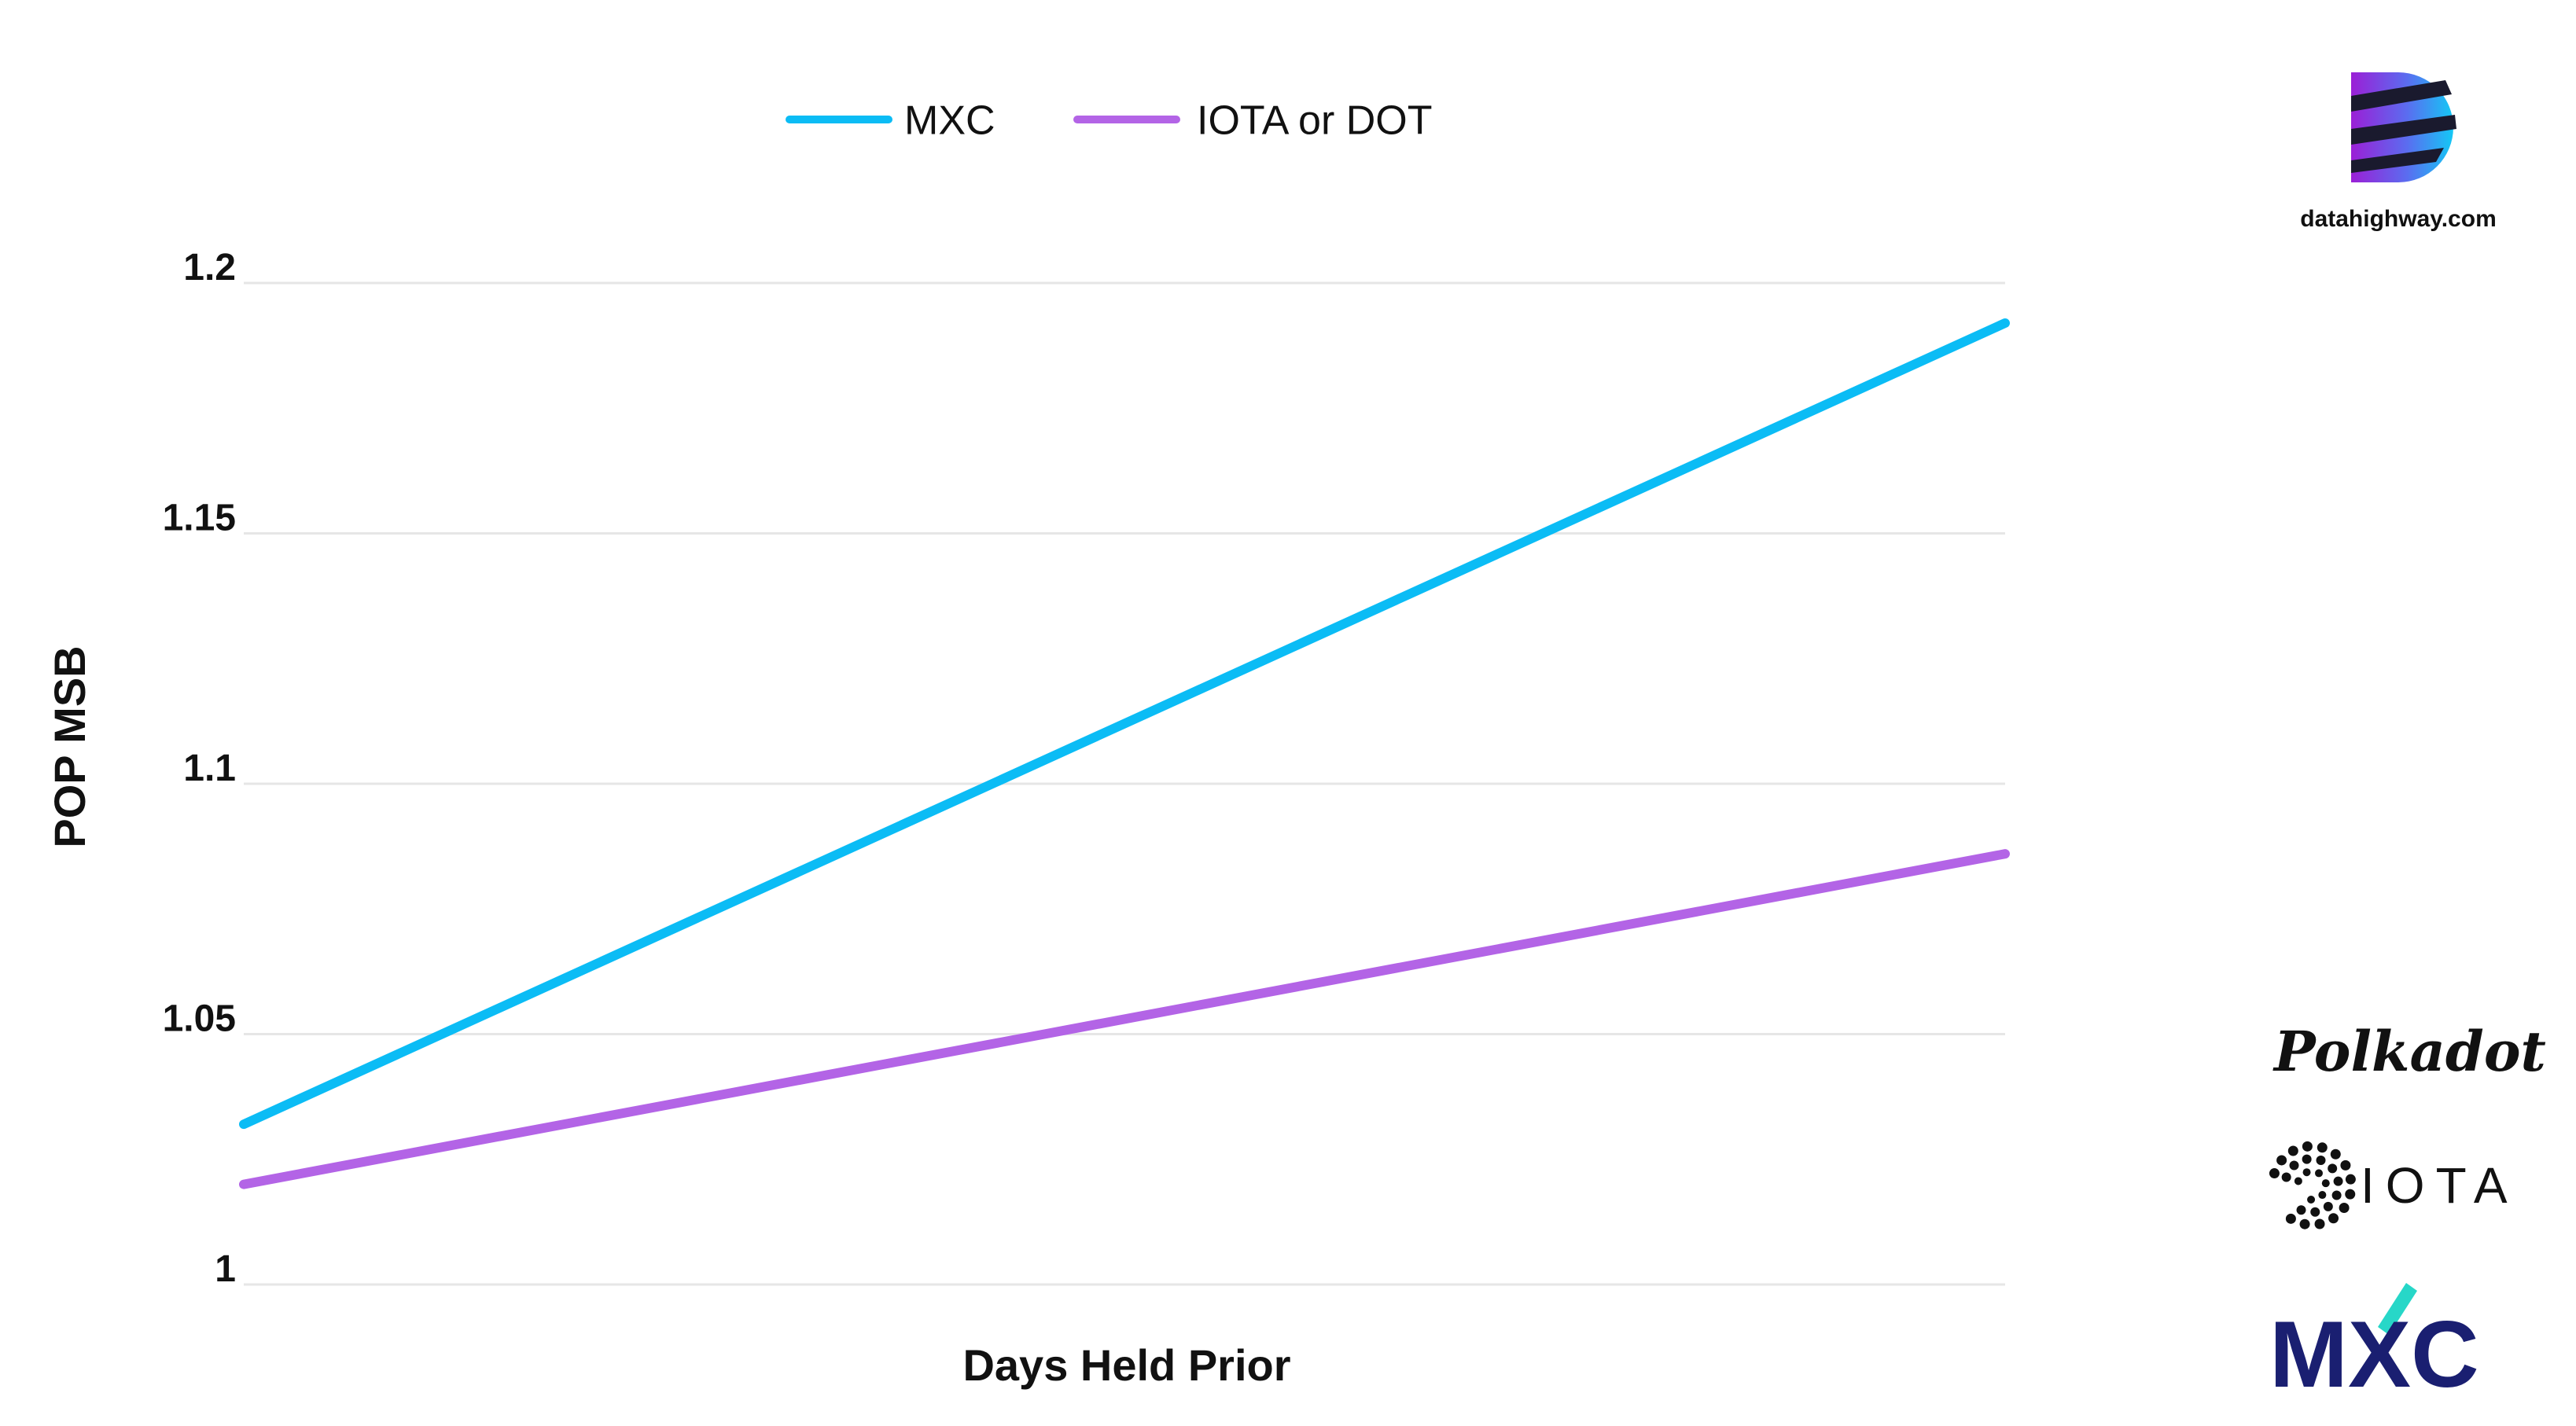 This screenshot has width=2576, height=1426. What do you see at coordinates (2440, 1185) in the screenshot?
I see `iota-wordmark: IOTA` at bounding box center [2440, 1185].